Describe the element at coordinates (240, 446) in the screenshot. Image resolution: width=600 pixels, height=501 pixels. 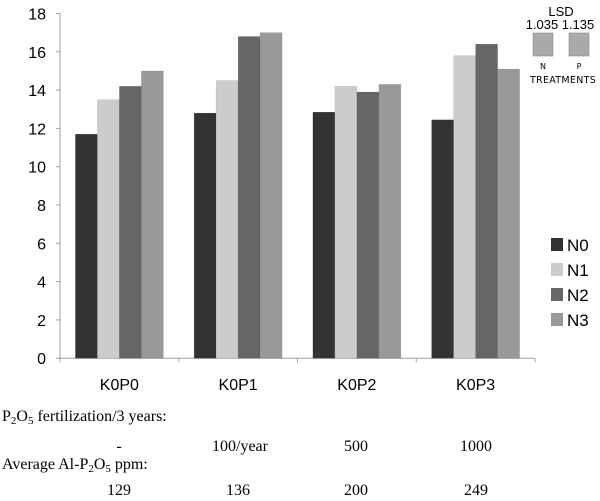
I see `fert-value-k0p1: 100/year` at that location.